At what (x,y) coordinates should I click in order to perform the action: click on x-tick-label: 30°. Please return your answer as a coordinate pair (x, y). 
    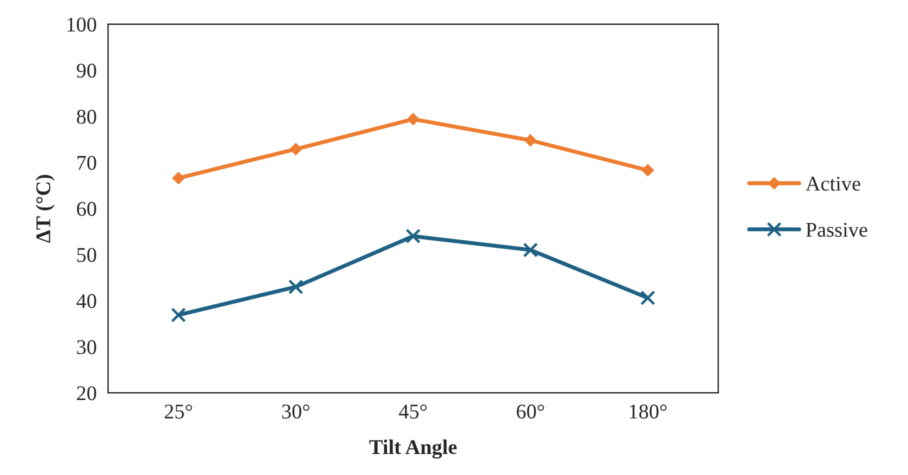
    Looking at the image, I should click on (296, 411).